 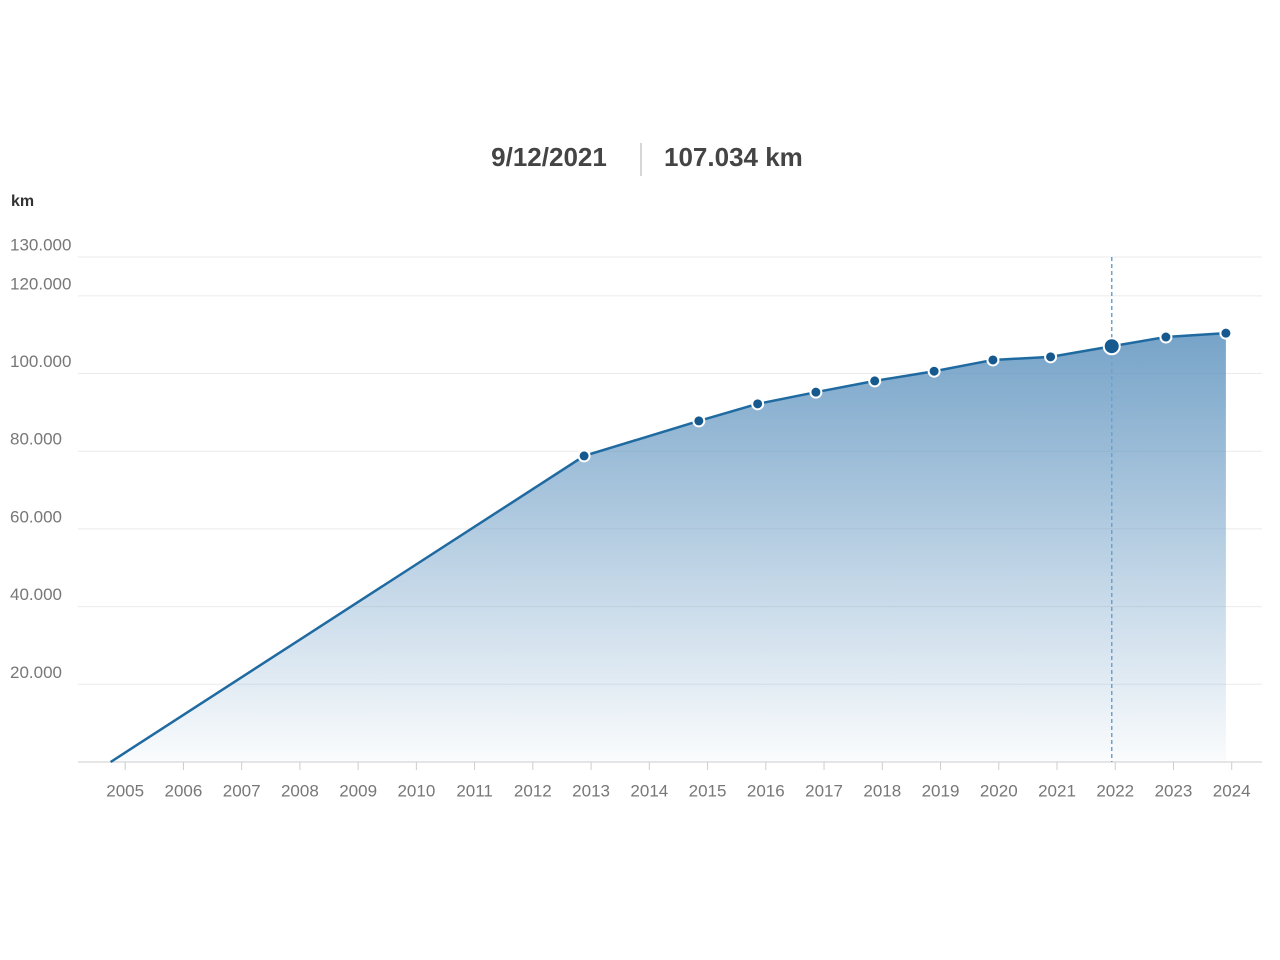 I want to click on y-tick-label: 80.000, so click(x=36, y=439).